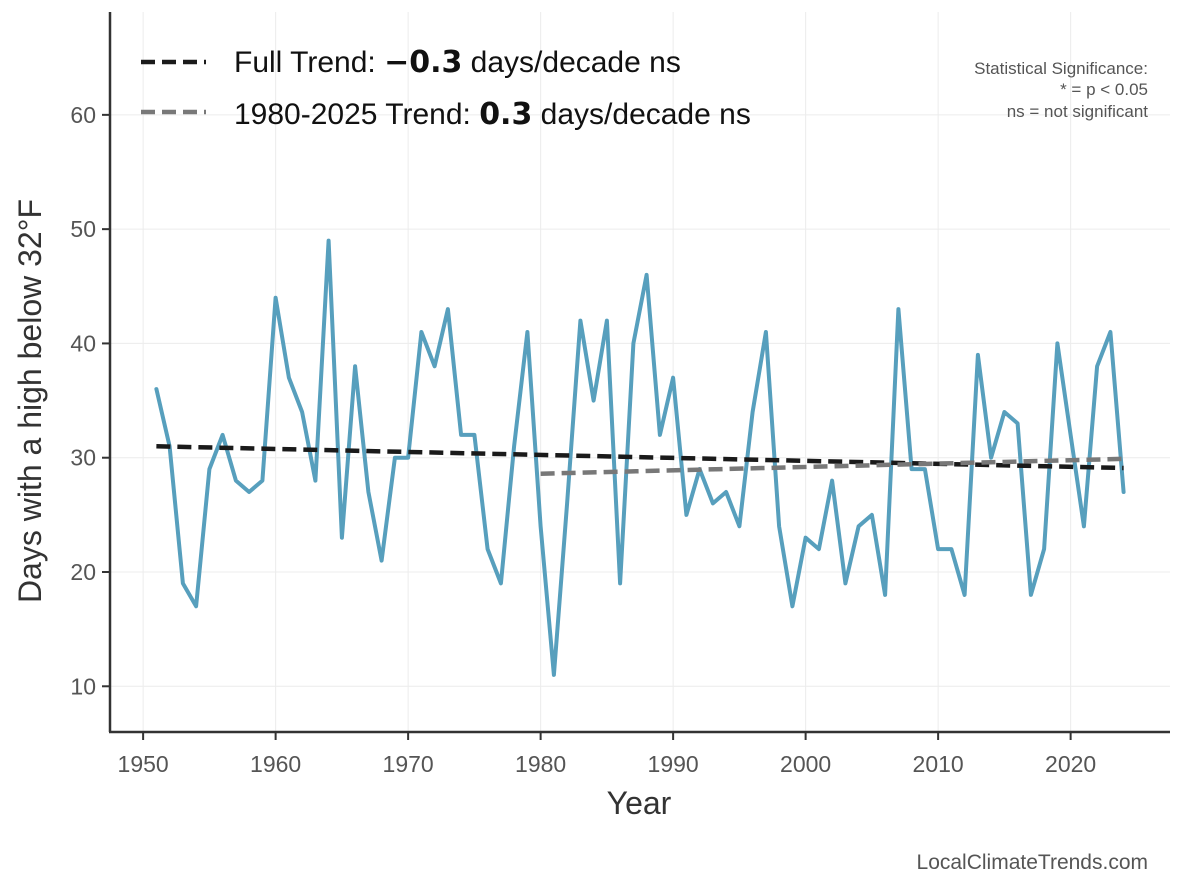 This screenshot has width=1184, height=889. I want to click on recent-trend-line, so click(832, 466).